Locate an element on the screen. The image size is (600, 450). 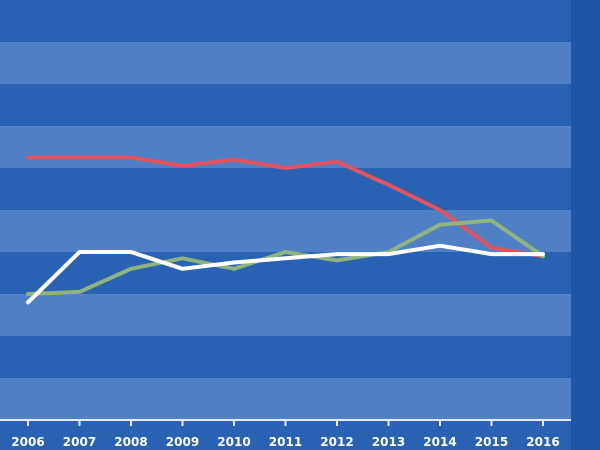
x-tick-label: 2009 is located at coordinates (182, 442).